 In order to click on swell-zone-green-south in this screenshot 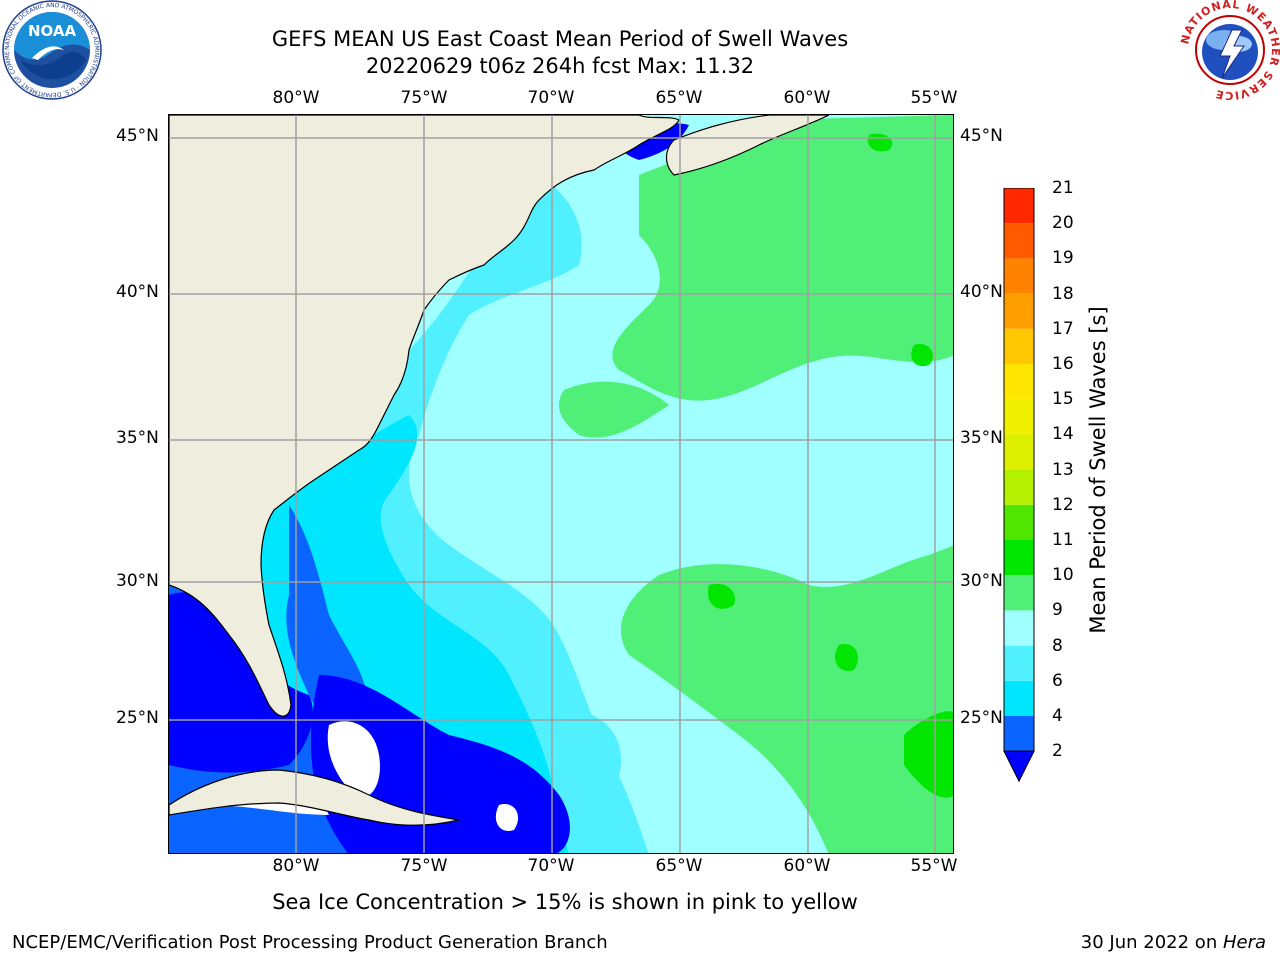, I will do `click(786, 699)`.